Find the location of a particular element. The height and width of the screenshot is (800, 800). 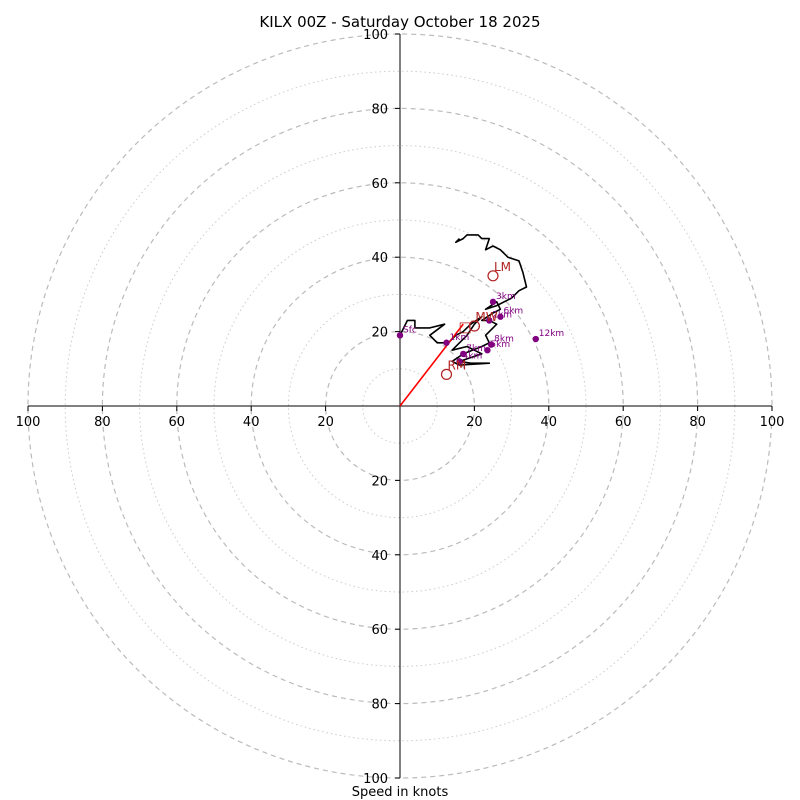

height-marker-label: 6km is located at coordinates (513, 312).